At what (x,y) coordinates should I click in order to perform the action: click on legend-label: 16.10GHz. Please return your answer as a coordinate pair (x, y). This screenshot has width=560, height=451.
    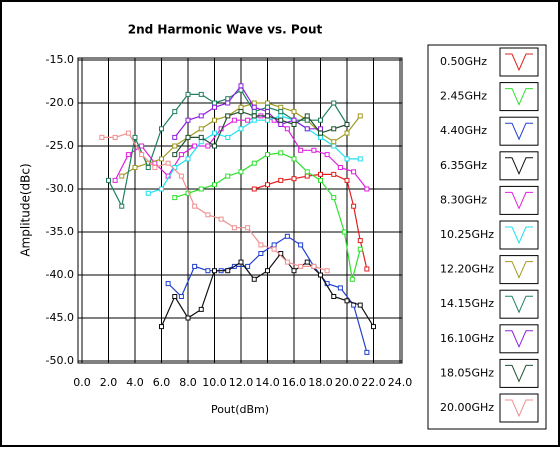
    Looking at the image, I should click on (467, 338).